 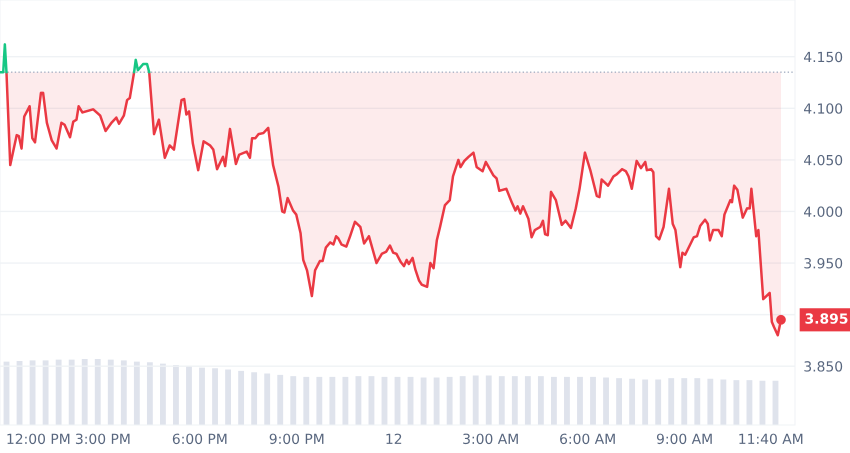 I want to click on y-tick-label: 3.950, so click(x=823, y=263).